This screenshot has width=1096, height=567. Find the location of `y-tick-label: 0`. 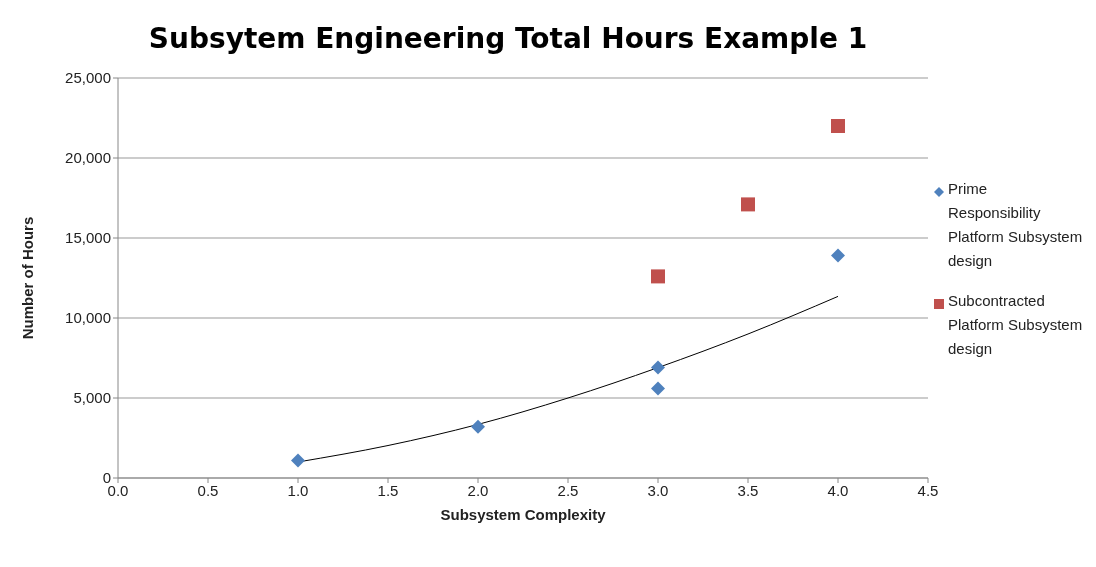

y-tick-label: 0 is located at coordinates (106, 478).